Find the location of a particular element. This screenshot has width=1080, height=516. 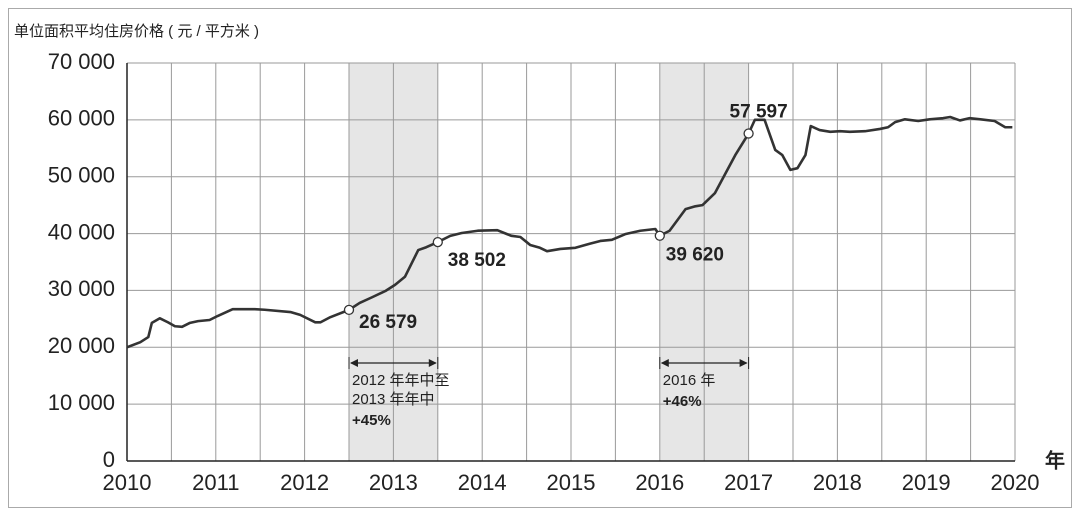

span-change: +45% is located at coordinates (371, 420).